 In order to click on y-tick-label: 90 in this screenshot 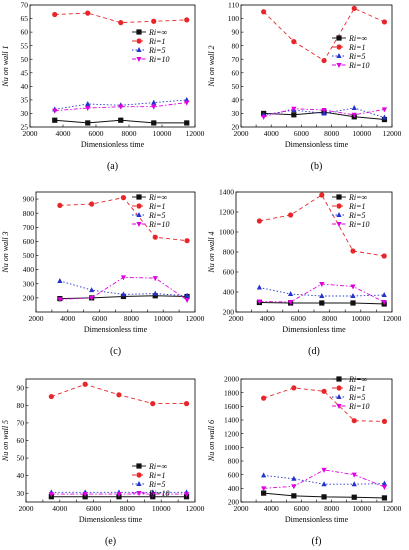, I will do `click(236, 32)`.